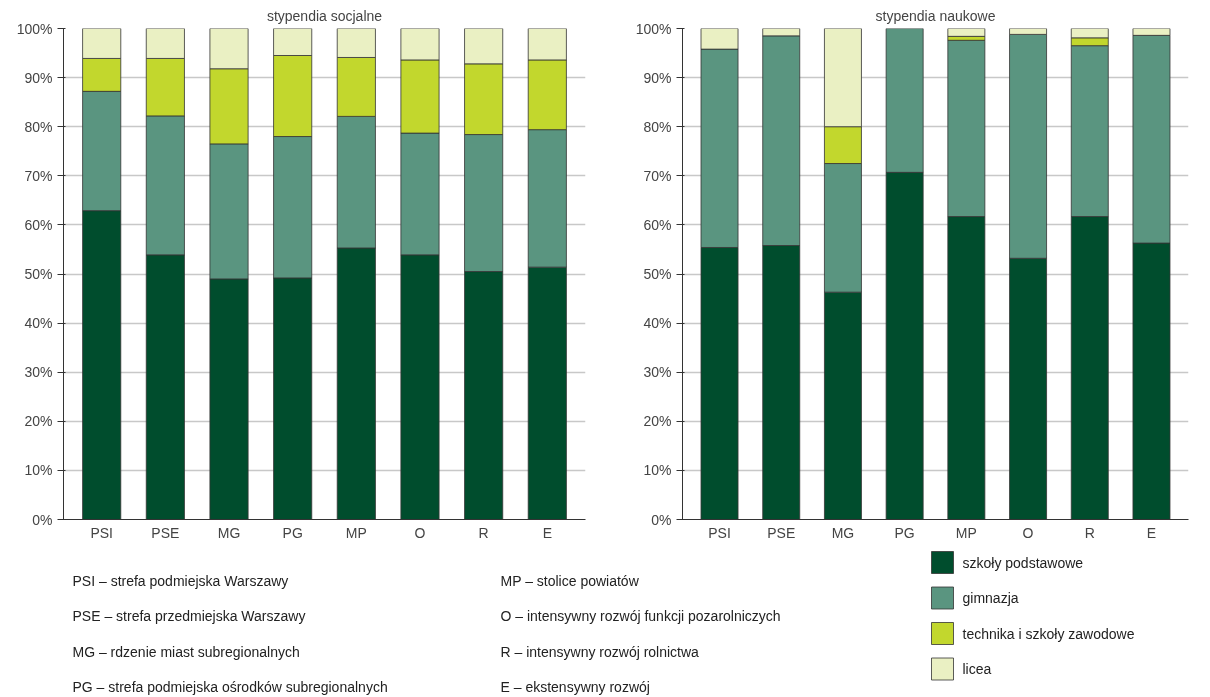 This screenshot has width=1210, height=697. Describe the element at coordinates (640, 616) in the screenshot. I see `text: O – intensywny rozwój funkcji pozarolniczych` at that location.